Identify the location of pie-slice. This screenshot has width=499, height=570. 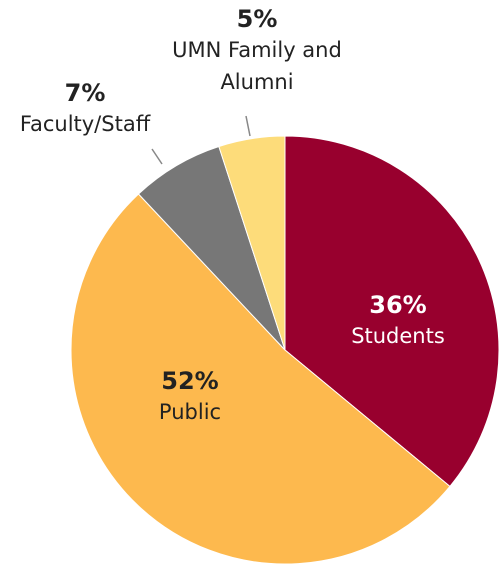
(252, 243).